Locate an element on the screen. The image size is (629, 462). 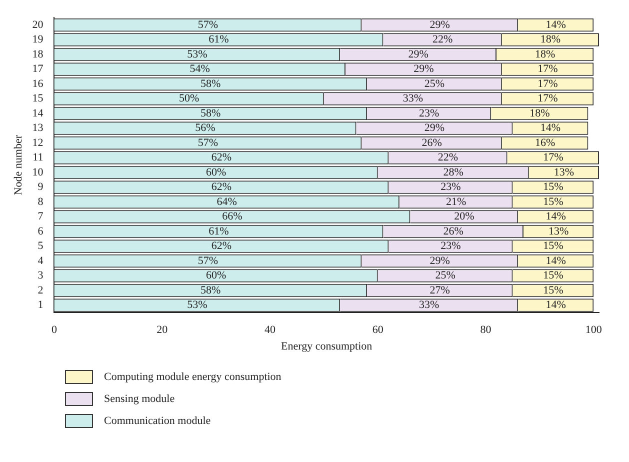
y-tick-label: 6 is located at coordinates (41, 231).